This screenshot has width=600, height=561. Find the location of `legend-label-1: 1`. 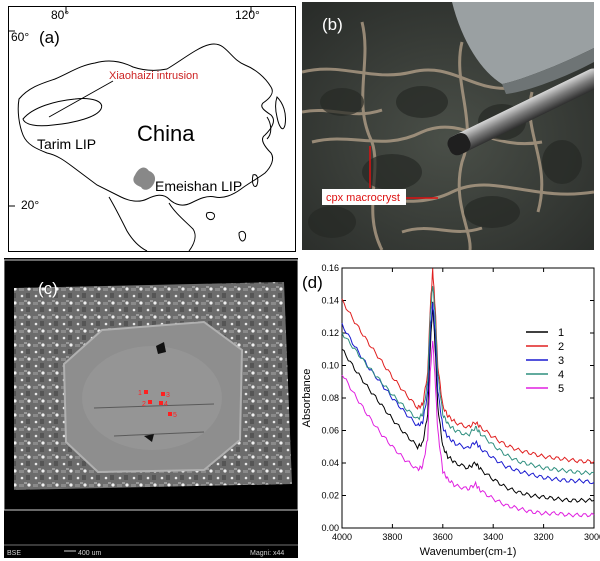

legend-label-1: 1 is located at coordinates (561, 333).